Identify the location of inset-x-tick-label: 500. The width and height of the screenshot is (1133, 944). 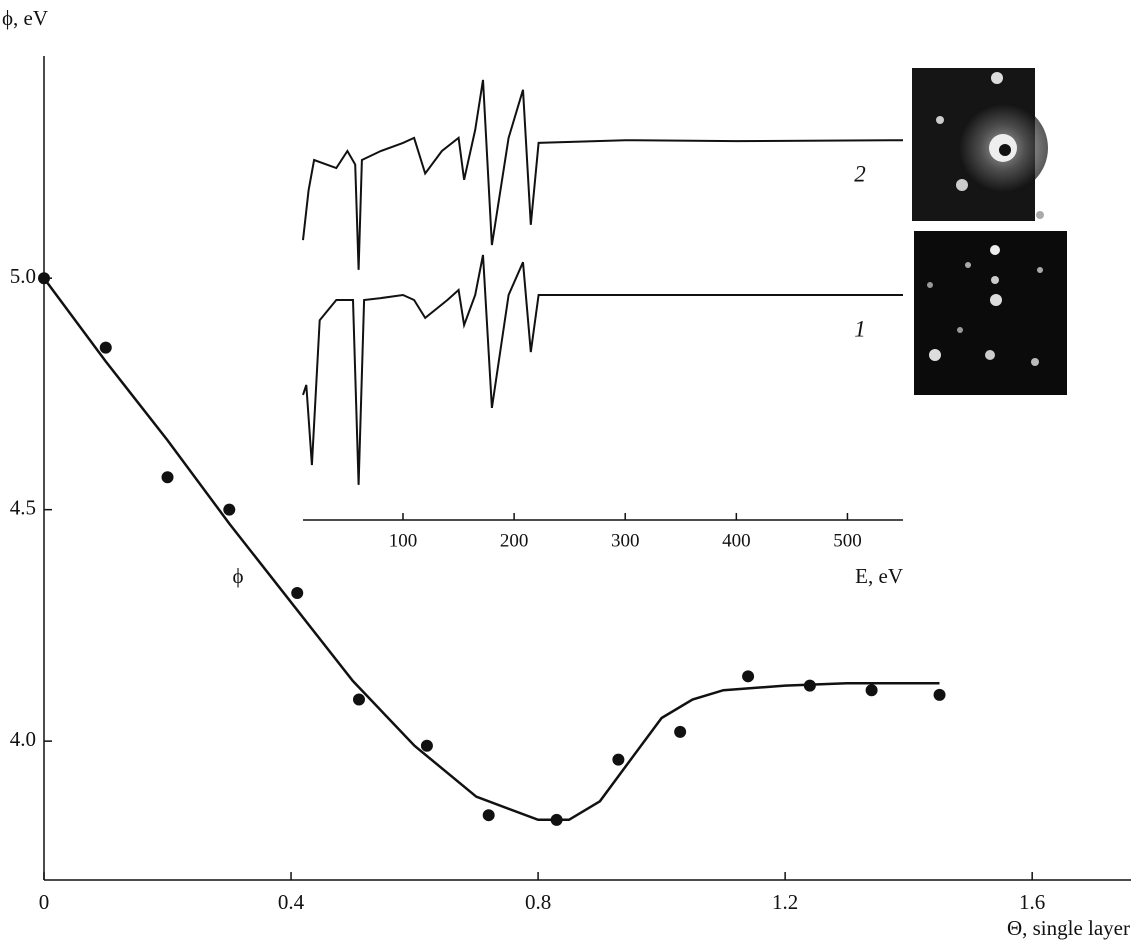
(847, 540).